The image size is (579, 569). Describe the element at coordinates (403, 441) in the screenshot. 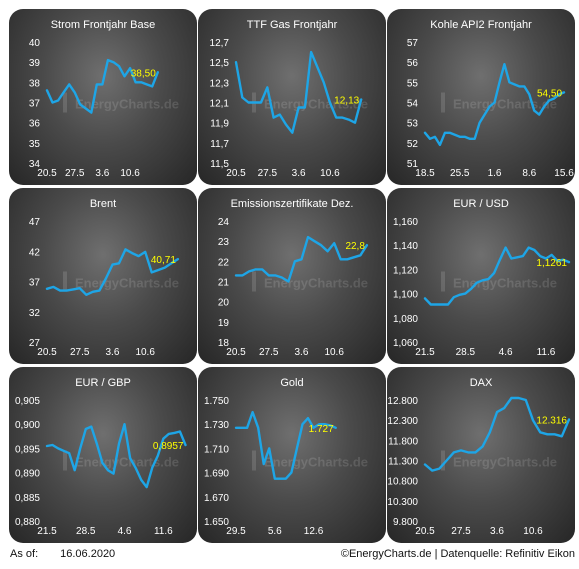

I see `y-tick-label: 11.800` at that location.